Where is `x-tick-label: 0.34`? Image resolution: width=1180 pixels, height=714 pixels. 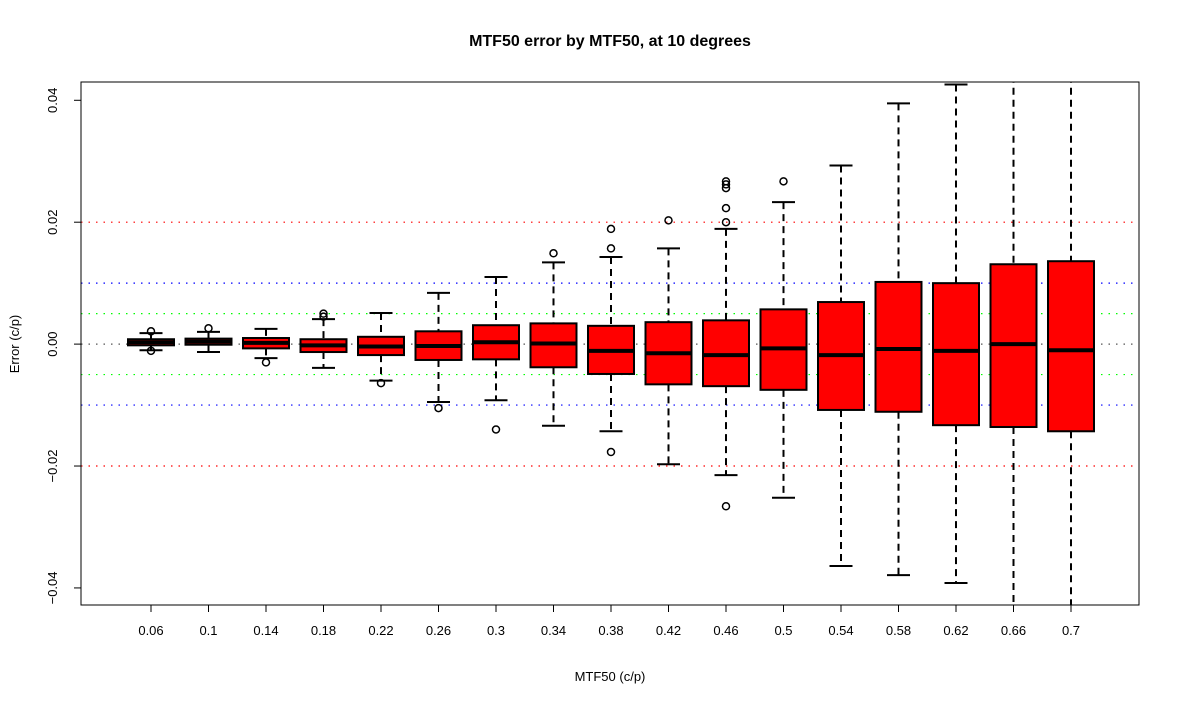
x-tick-label: 0.34 is located at coordinates (553, 630).